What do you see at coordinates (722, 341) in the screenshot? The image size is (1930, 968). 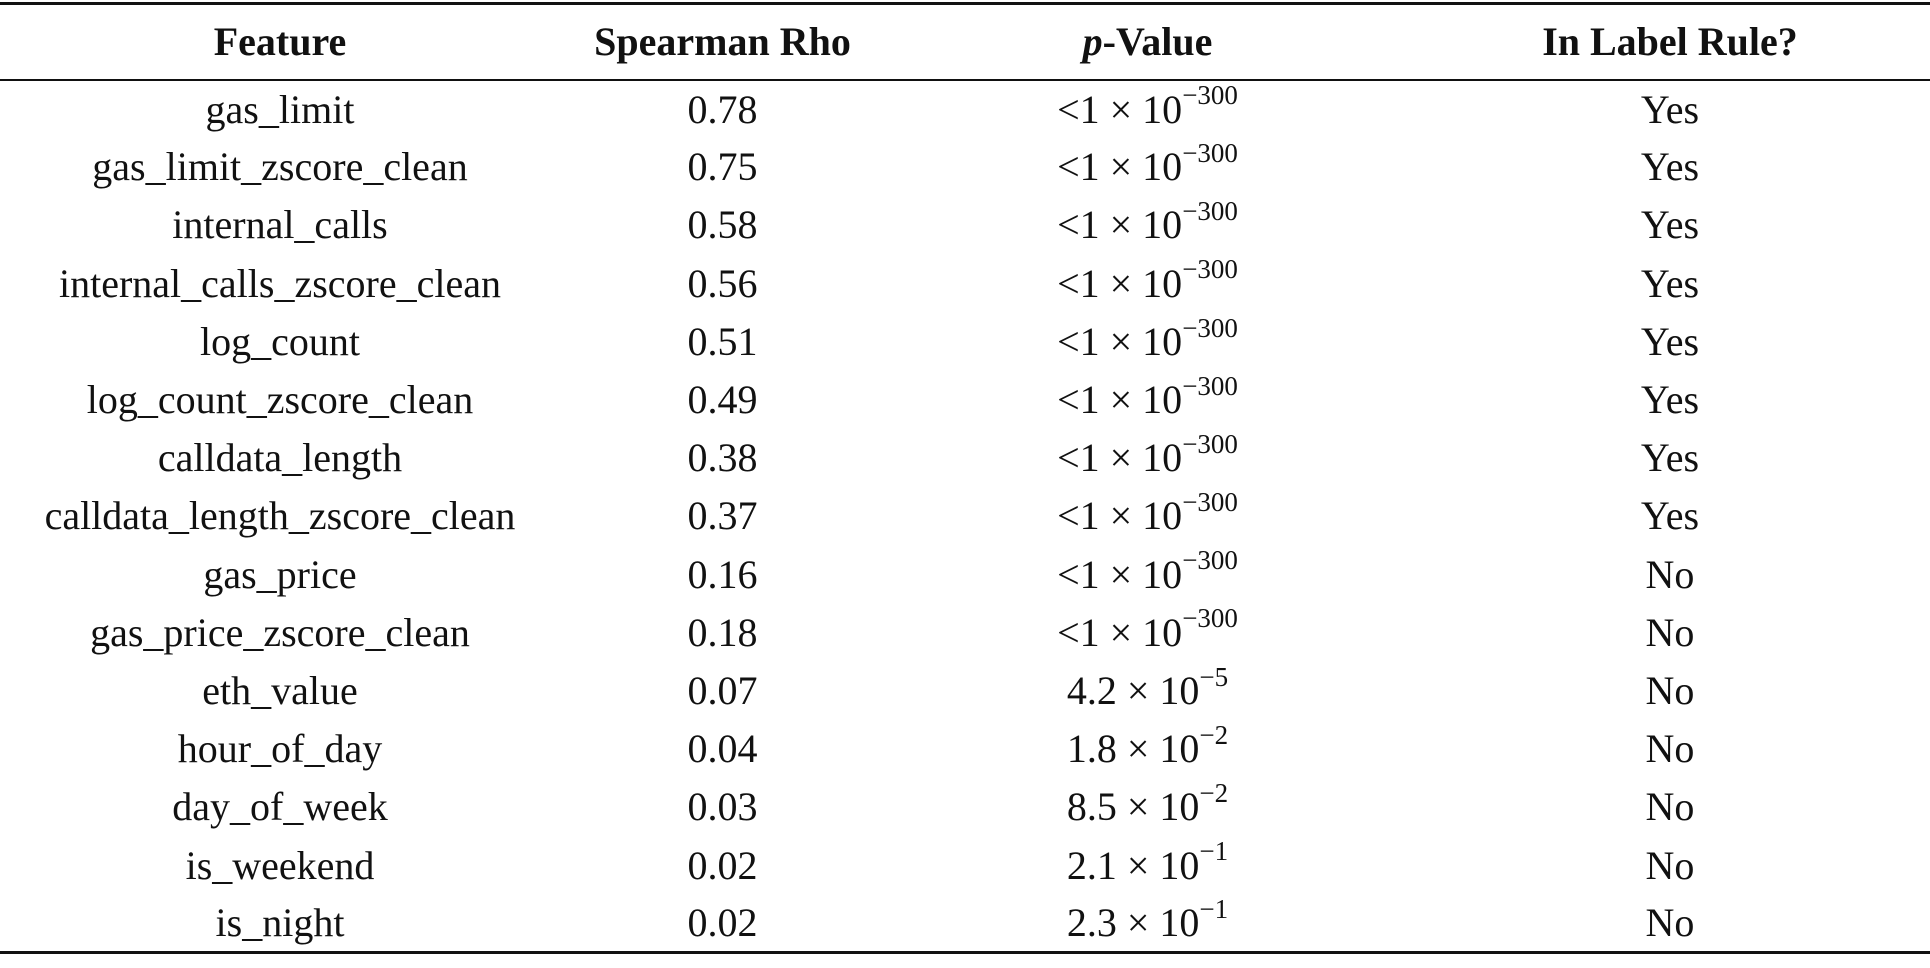 I see `cell-spearman-rho: 0.51` at bounding box center [722, 341].